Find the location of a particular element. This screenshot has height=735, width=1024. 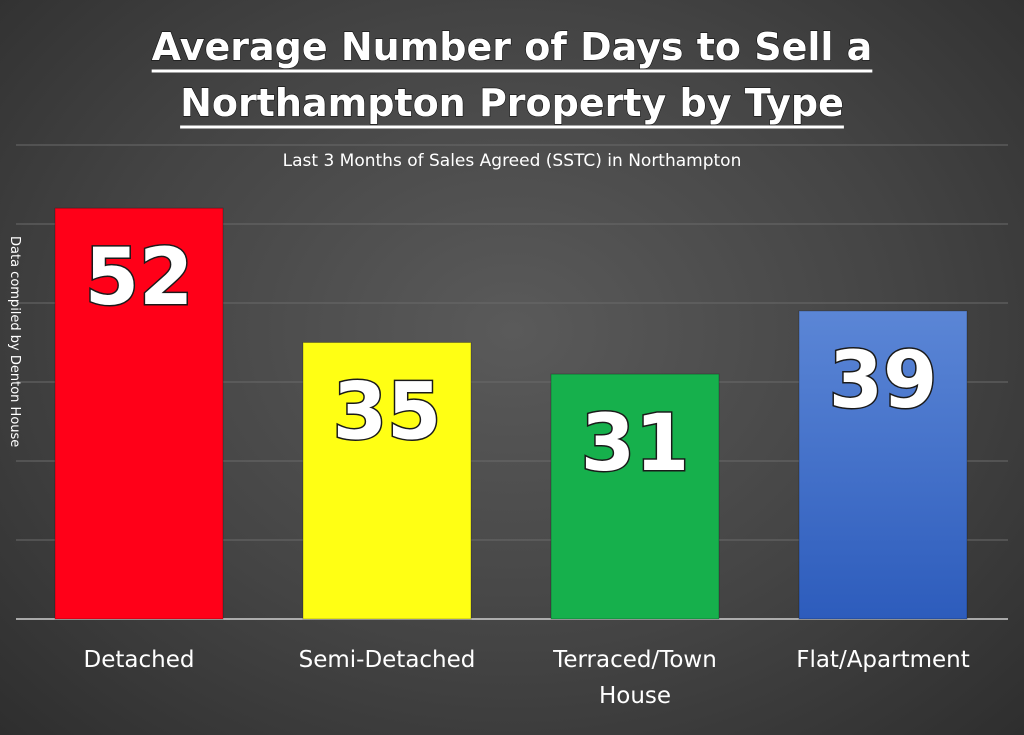

category-label: Detached is located at coordinates (139, 660).